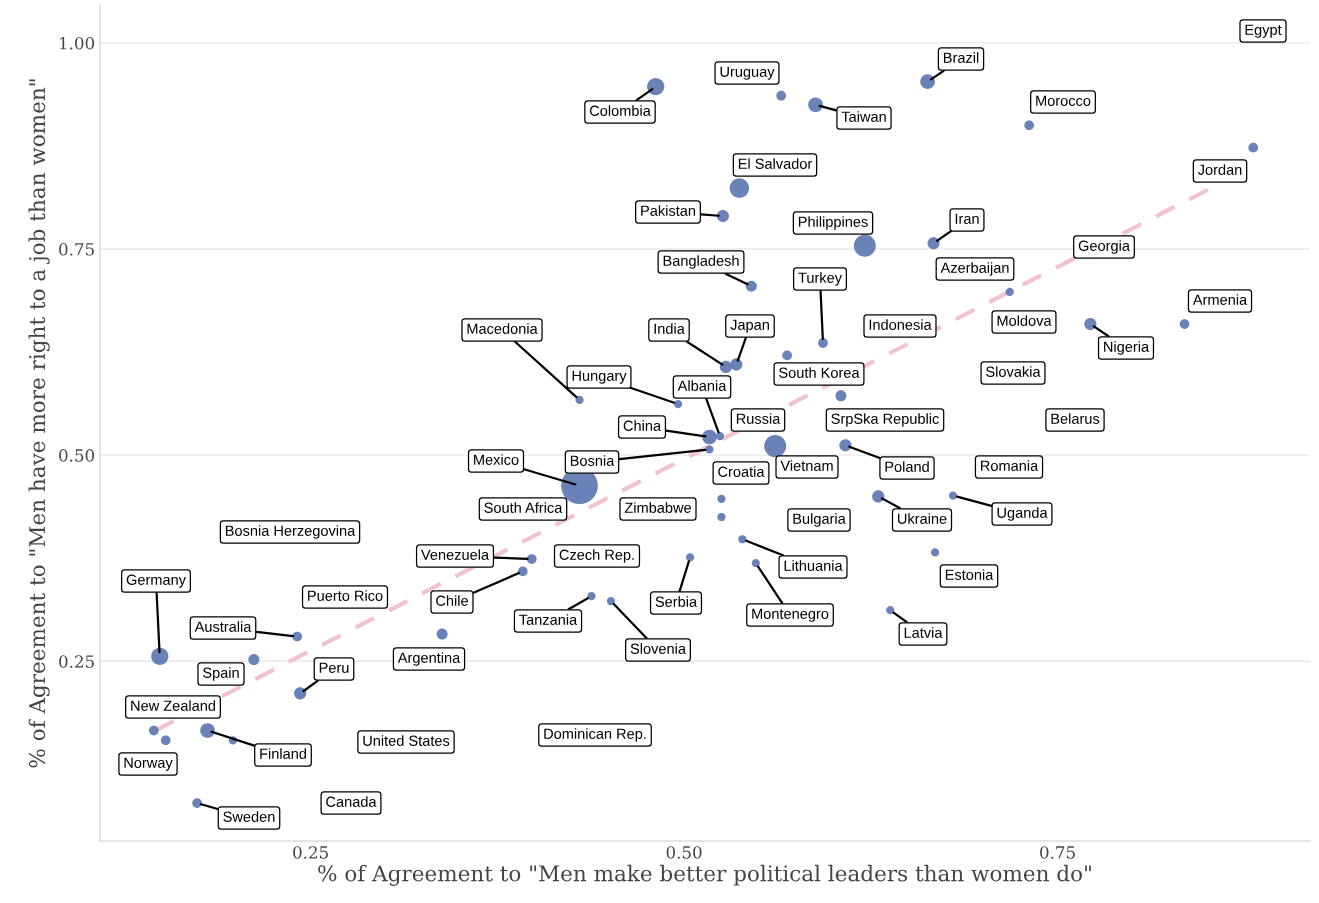  Describe the element at coordinates (1127, 348) in the screenshot. I see `annotation: Nigeria` at that location.